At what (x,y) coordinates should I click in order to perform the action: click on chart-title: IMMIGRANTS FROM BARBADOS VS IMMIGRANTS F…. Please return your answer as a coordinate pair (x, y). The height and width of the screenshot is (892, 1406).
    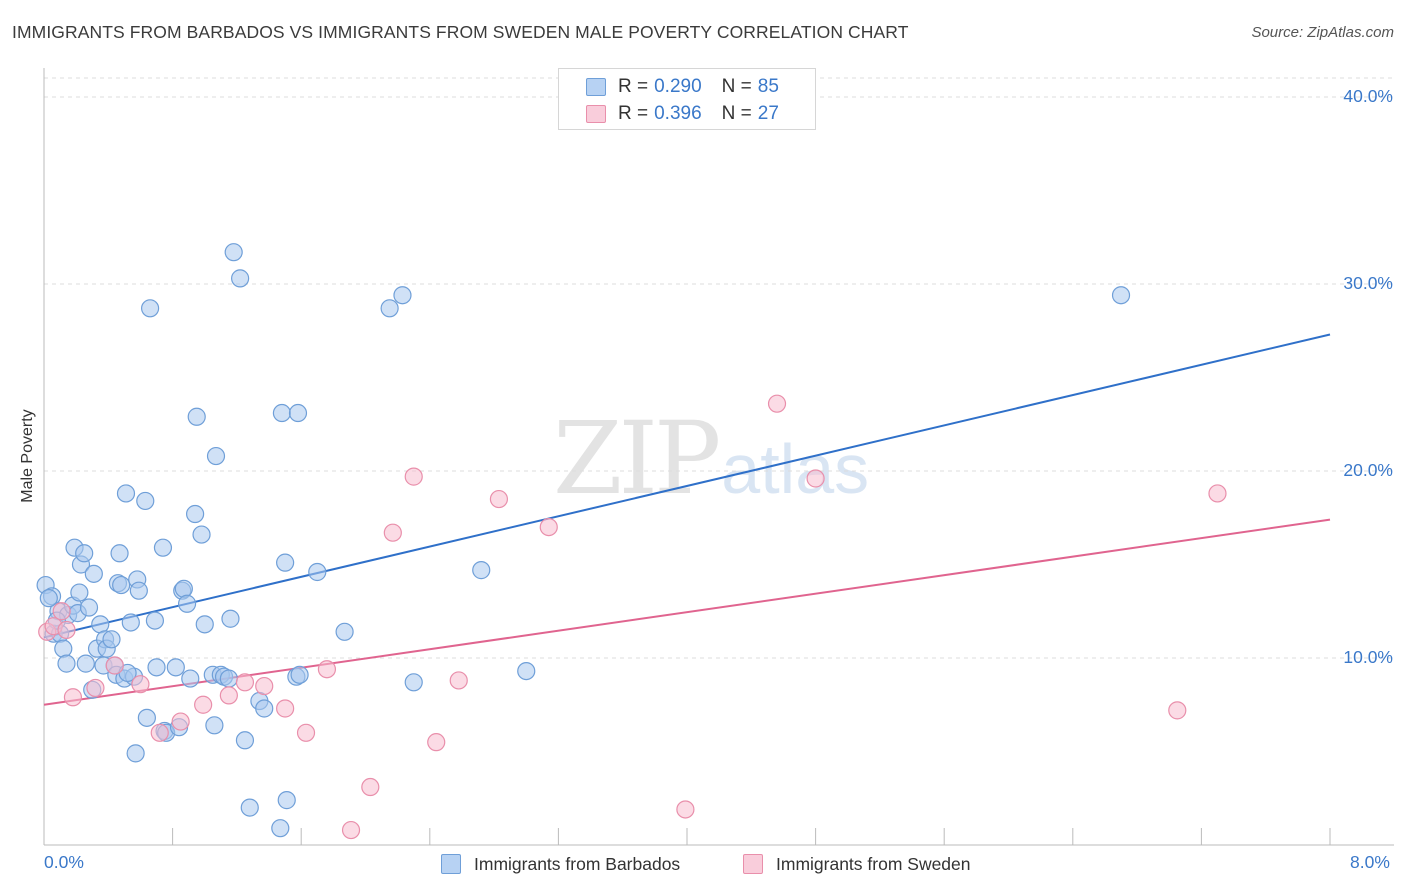
    Looking at the image, I should click on (460, 32).